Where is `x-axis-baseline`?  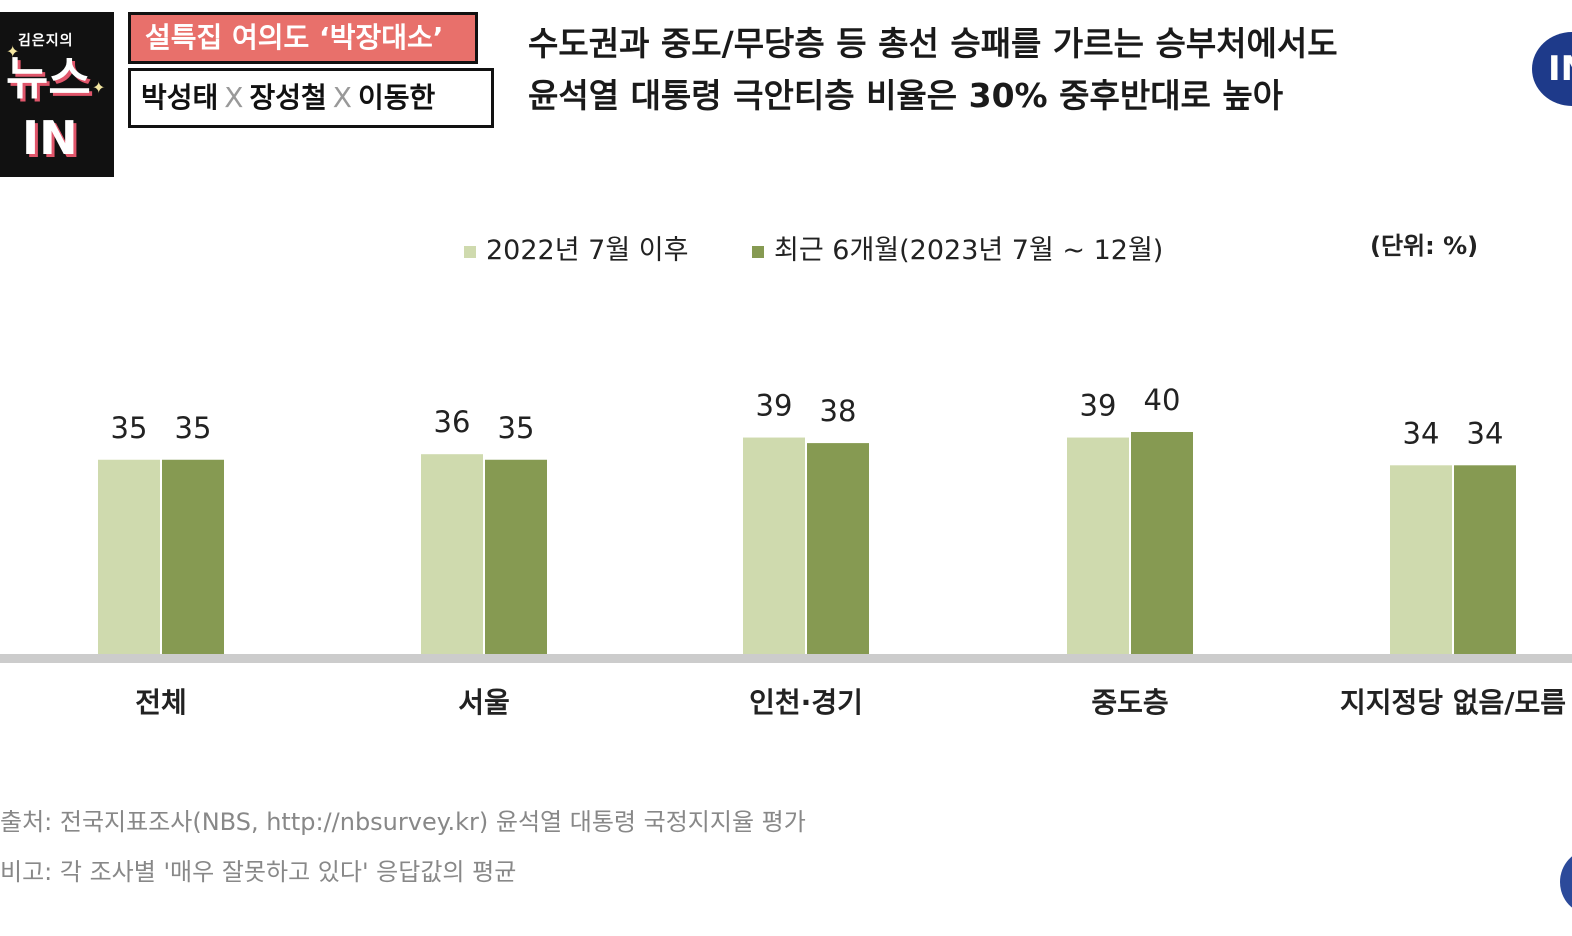
x-axis-baseline is located at coordinates (786, 658).